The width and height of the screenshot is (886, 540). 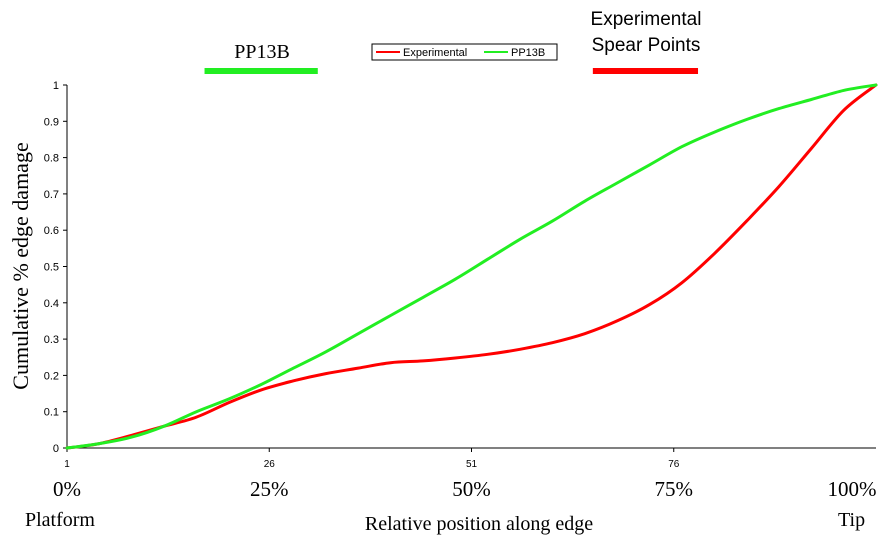 I want to click on percent-label: 25%, so click(x=269, y=489).